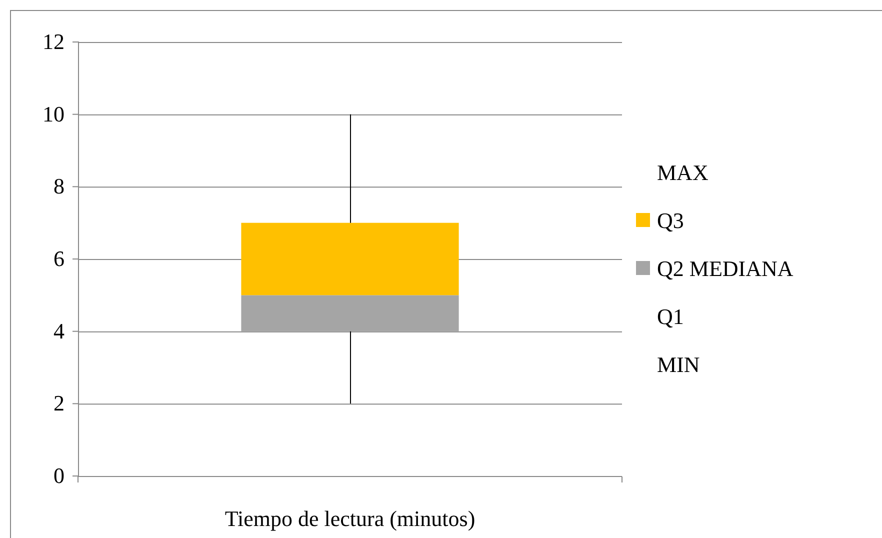  Describe the element at coordinates (670, 316) in the screenshot. I see `text: Q1` at that location.